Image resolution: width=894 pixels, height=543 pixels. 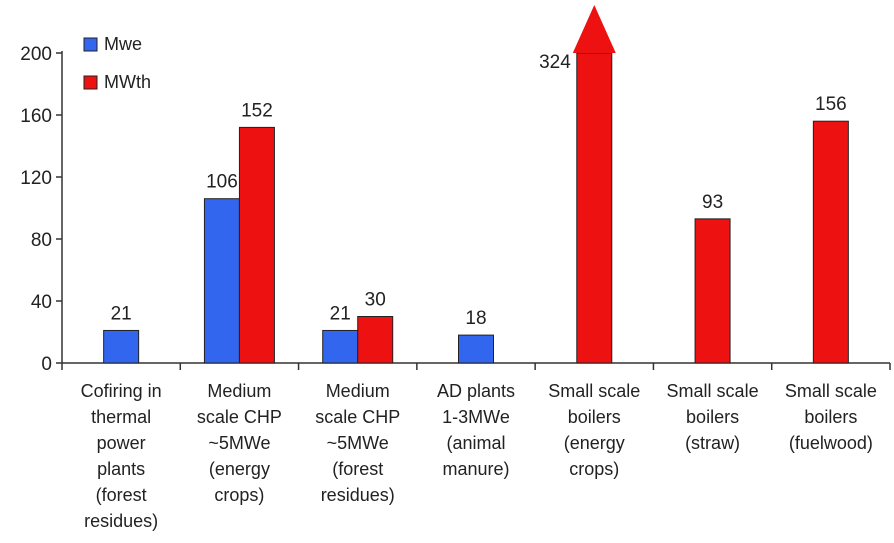 What do you see at coordinates (555, 62) in the screenshot?
I see `data-label: 324` at bounding box center [555, 62].